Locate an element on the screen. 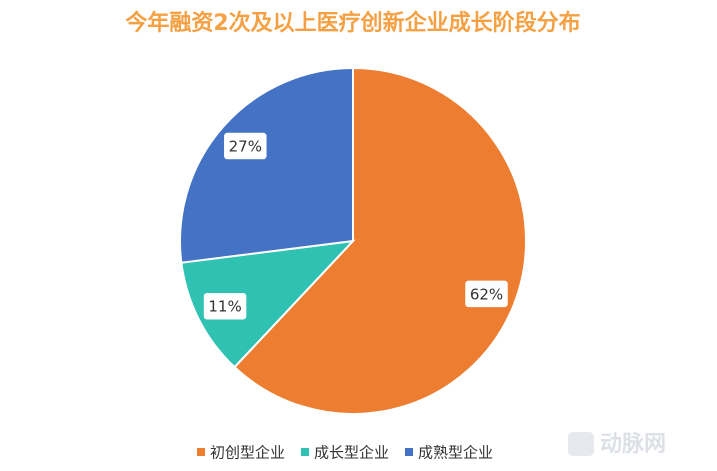  watermark: 动脉网 is located at coordinates (617, 444).